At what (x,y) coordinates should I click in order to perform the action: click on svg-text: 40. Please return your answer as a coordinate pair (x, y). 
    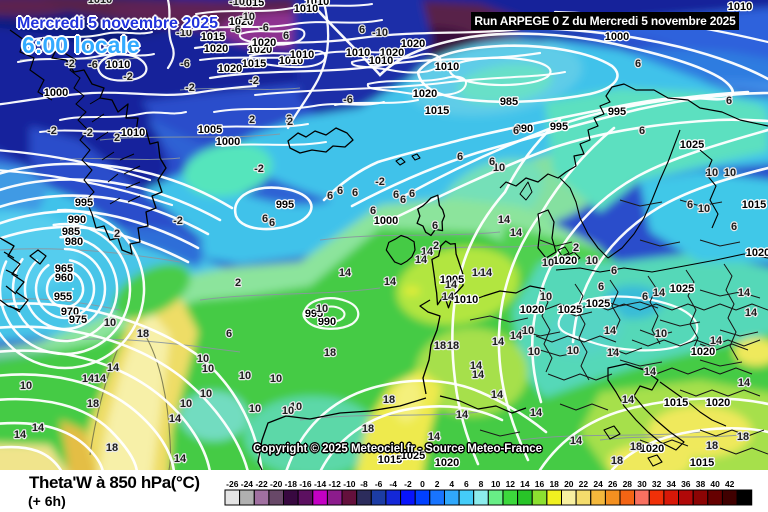
    Looking at the image, I should click on (715, 484).